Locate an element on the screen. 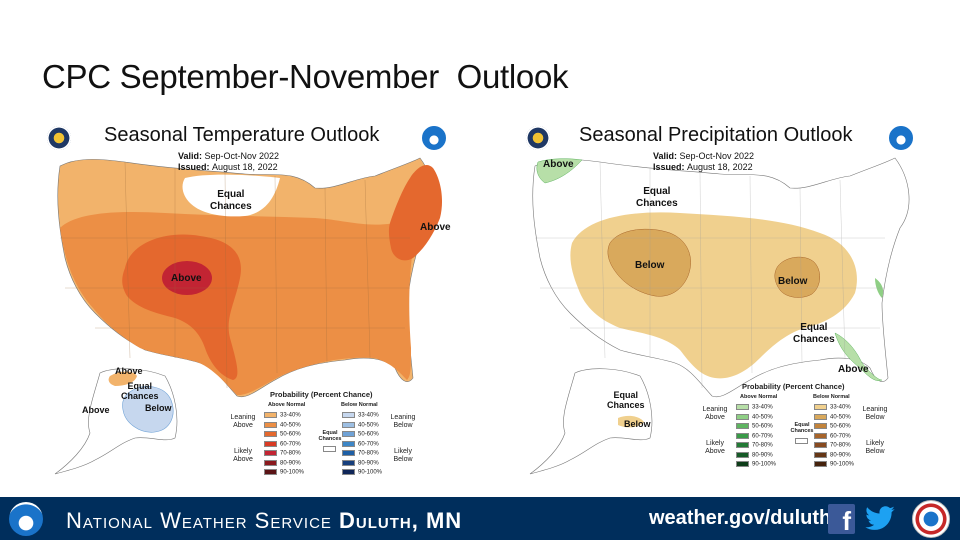  precip-alaska-outline is located at coordinates (591, 421).